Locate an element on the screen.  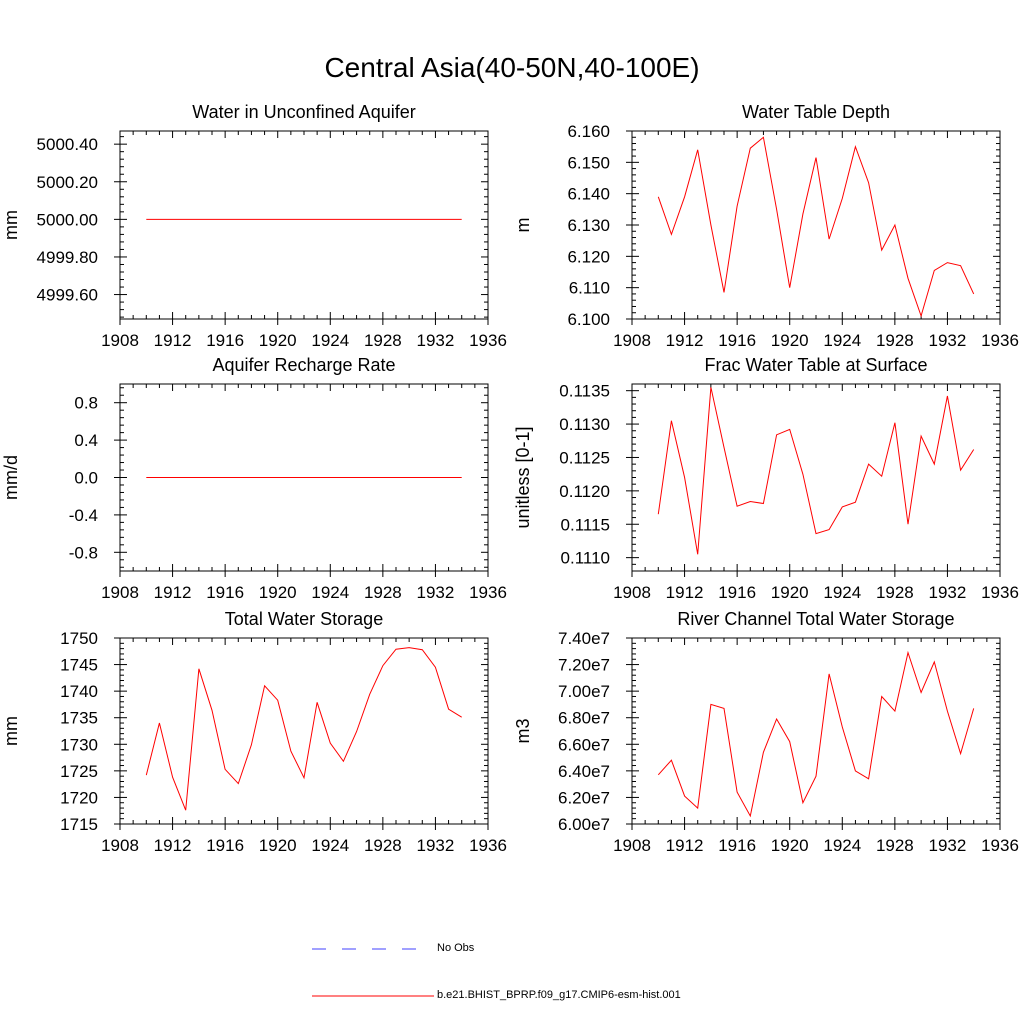
legend is located at coordinates (373, 972).